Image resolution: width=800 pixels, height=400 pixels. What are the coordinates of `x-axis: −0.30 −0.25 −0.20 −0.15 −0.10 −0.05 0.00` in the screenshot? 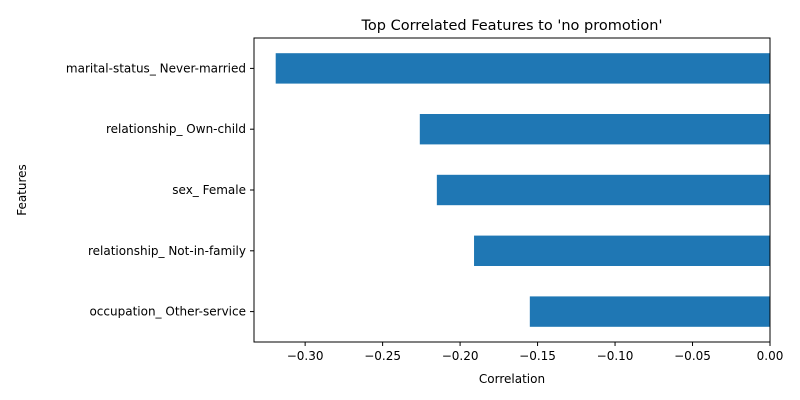 It's located at (535, 352).